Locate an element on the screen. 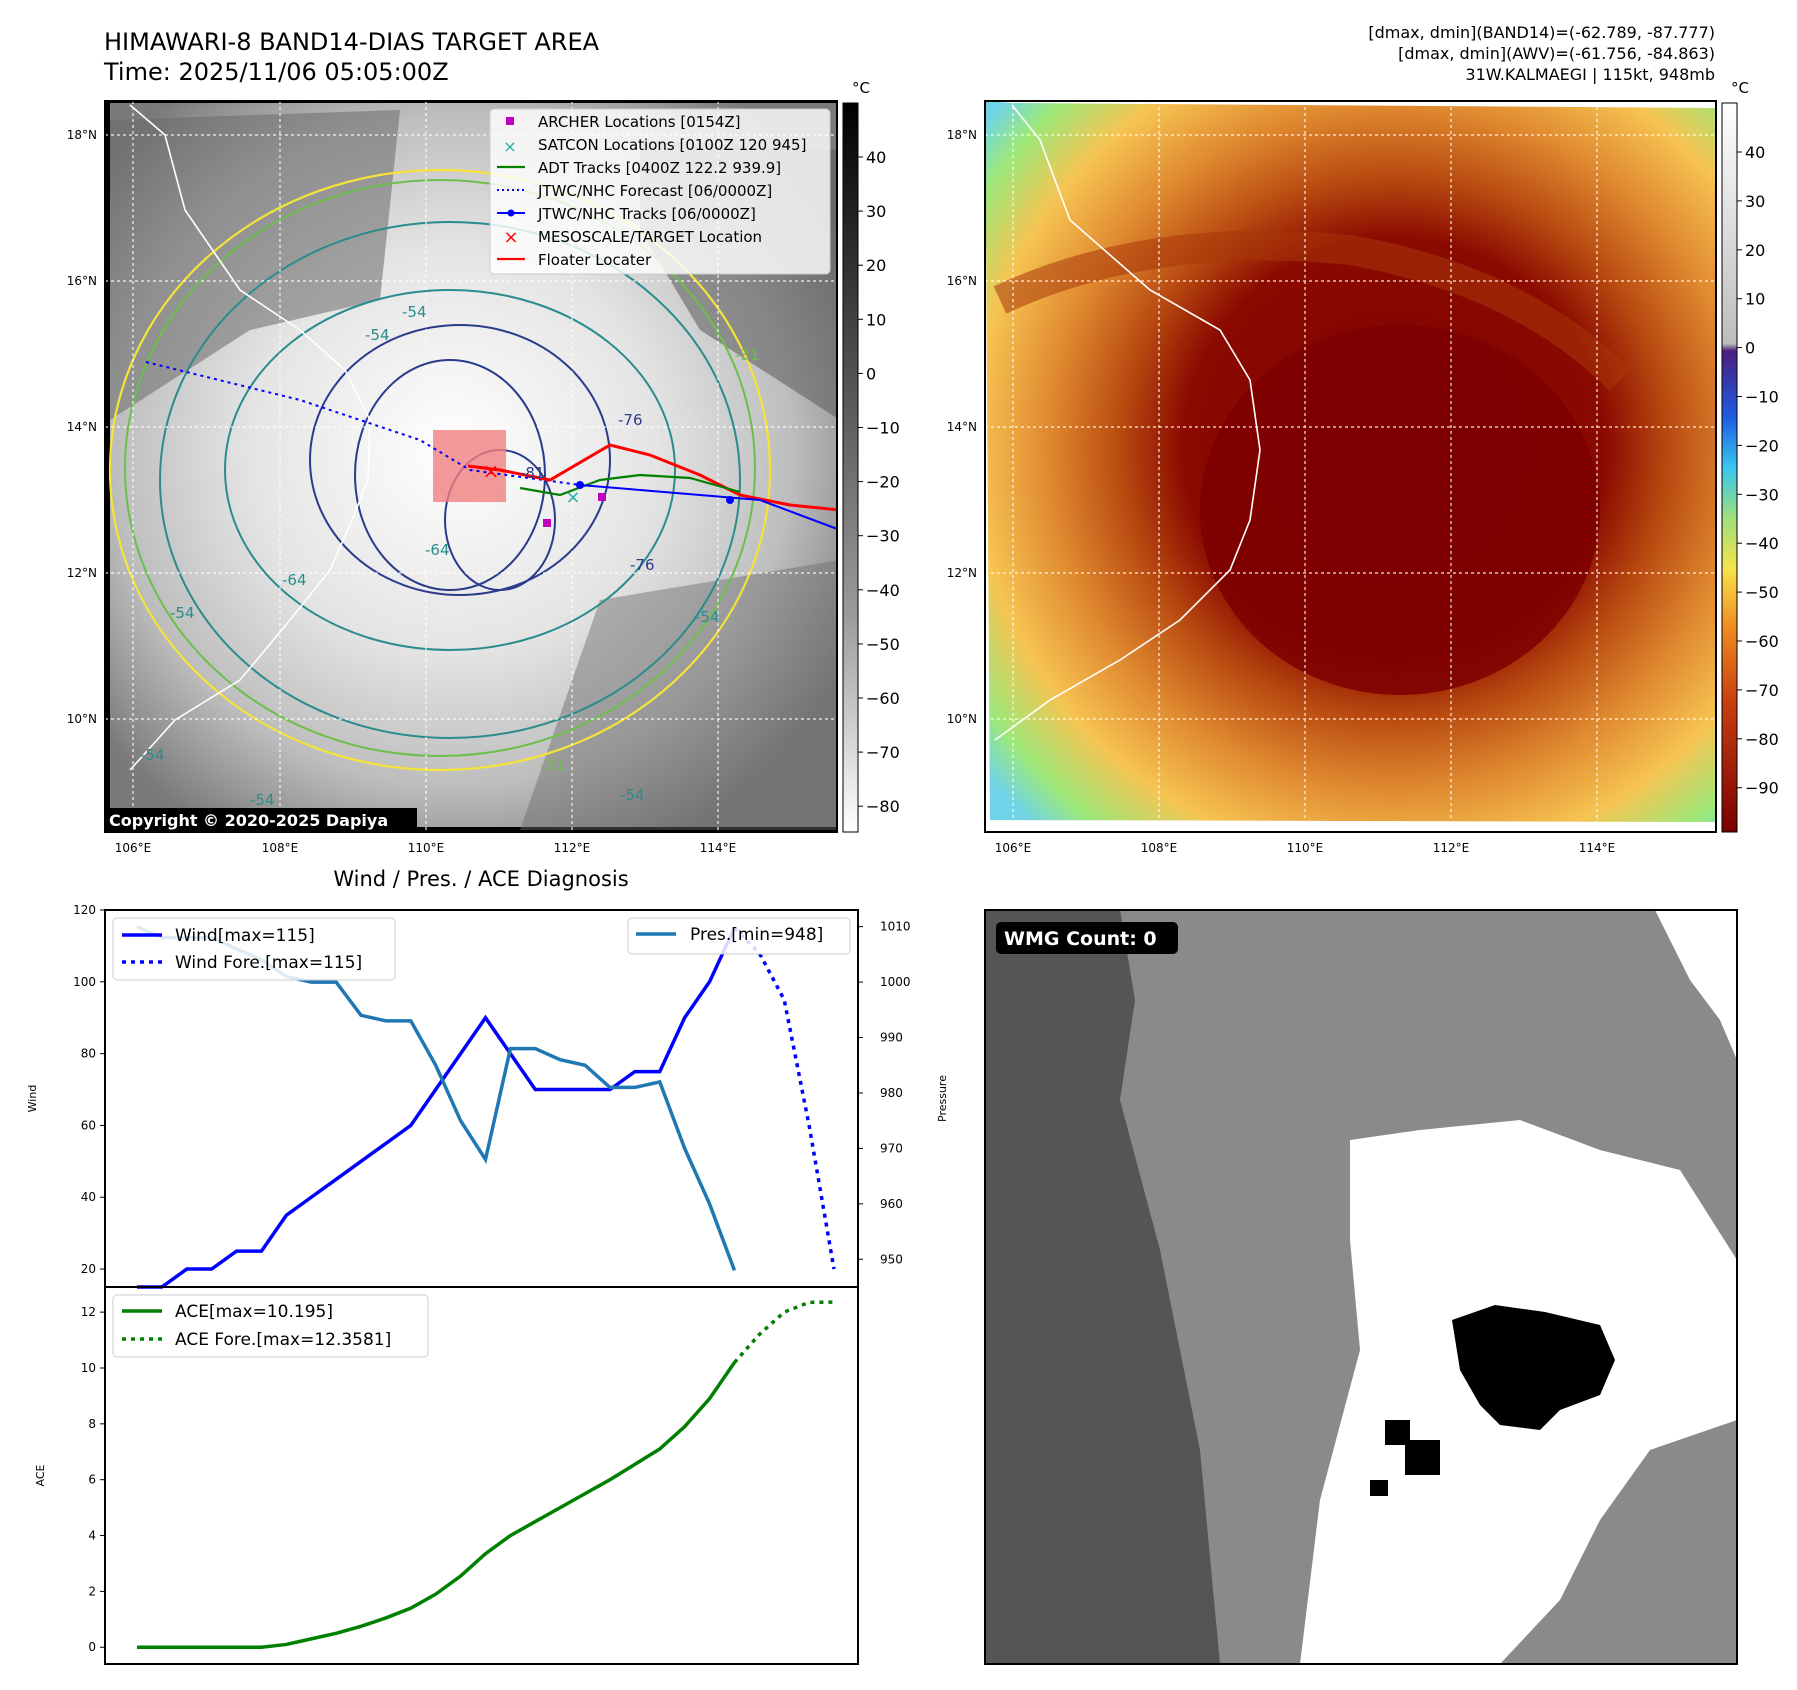  ace-legend-label: ACE Fore.[max=12.3581] is located at coordinates (283, 1340).